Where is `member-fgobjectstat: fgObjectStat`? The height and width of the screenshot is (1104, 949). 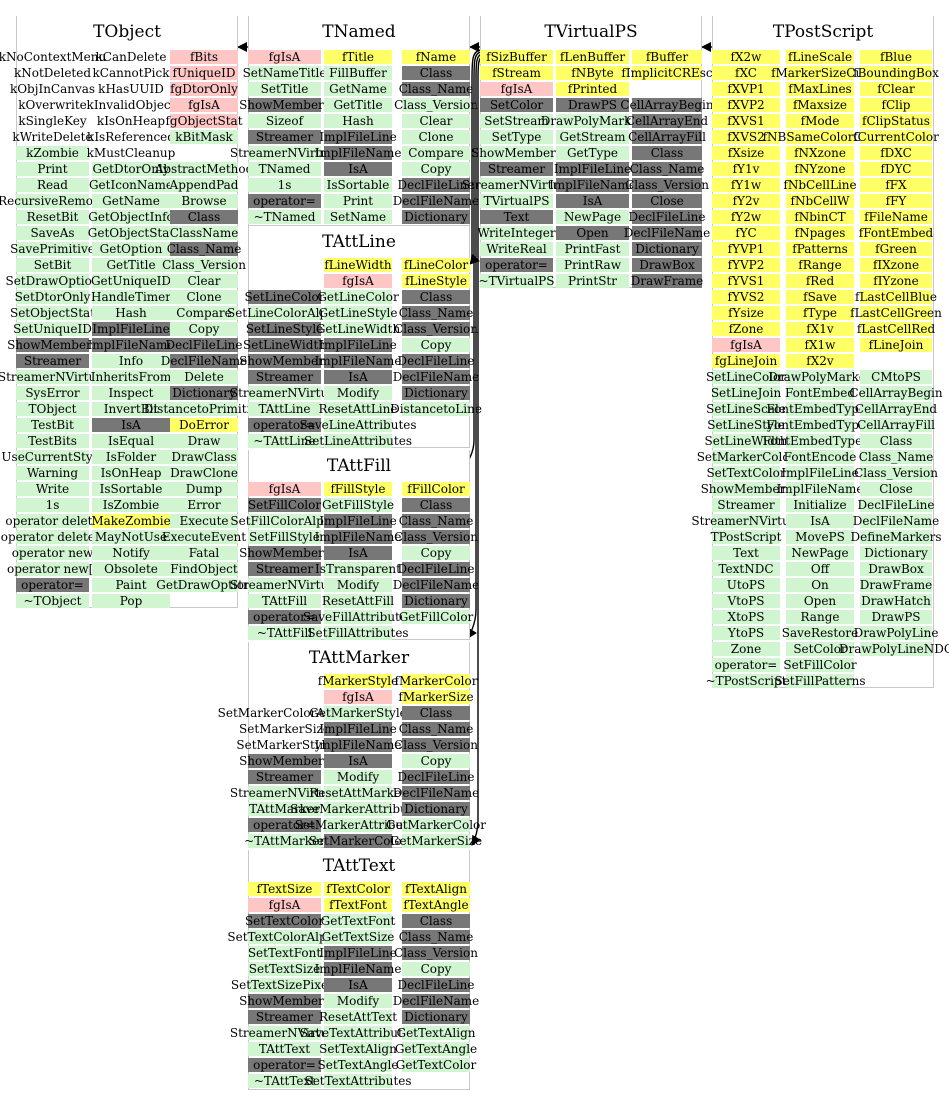
member-fgobjectstat: fgObjectStat is located at coordinates (204, 121).